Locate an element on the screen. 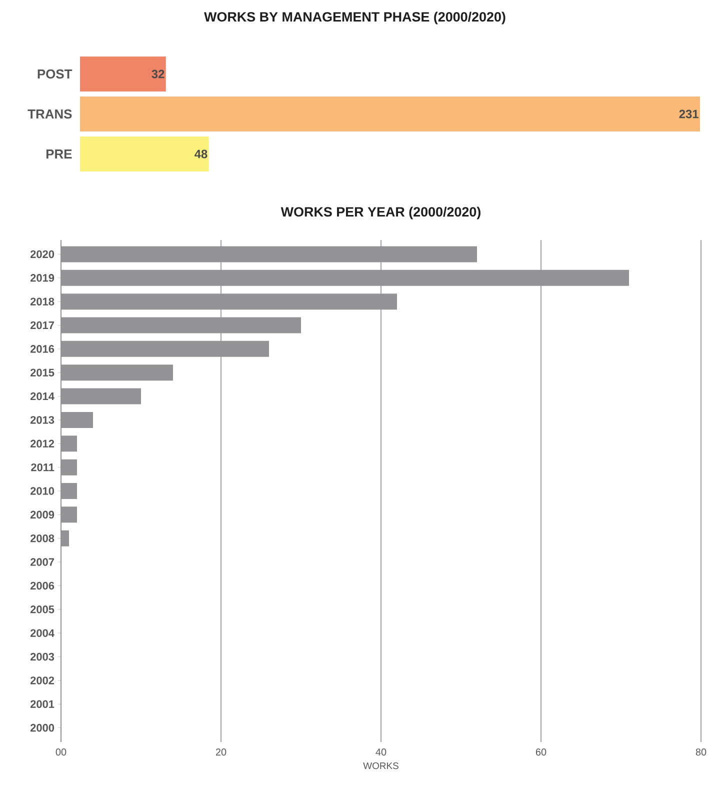  y-tick-label: 2003 is located at coordinates (42, 656).